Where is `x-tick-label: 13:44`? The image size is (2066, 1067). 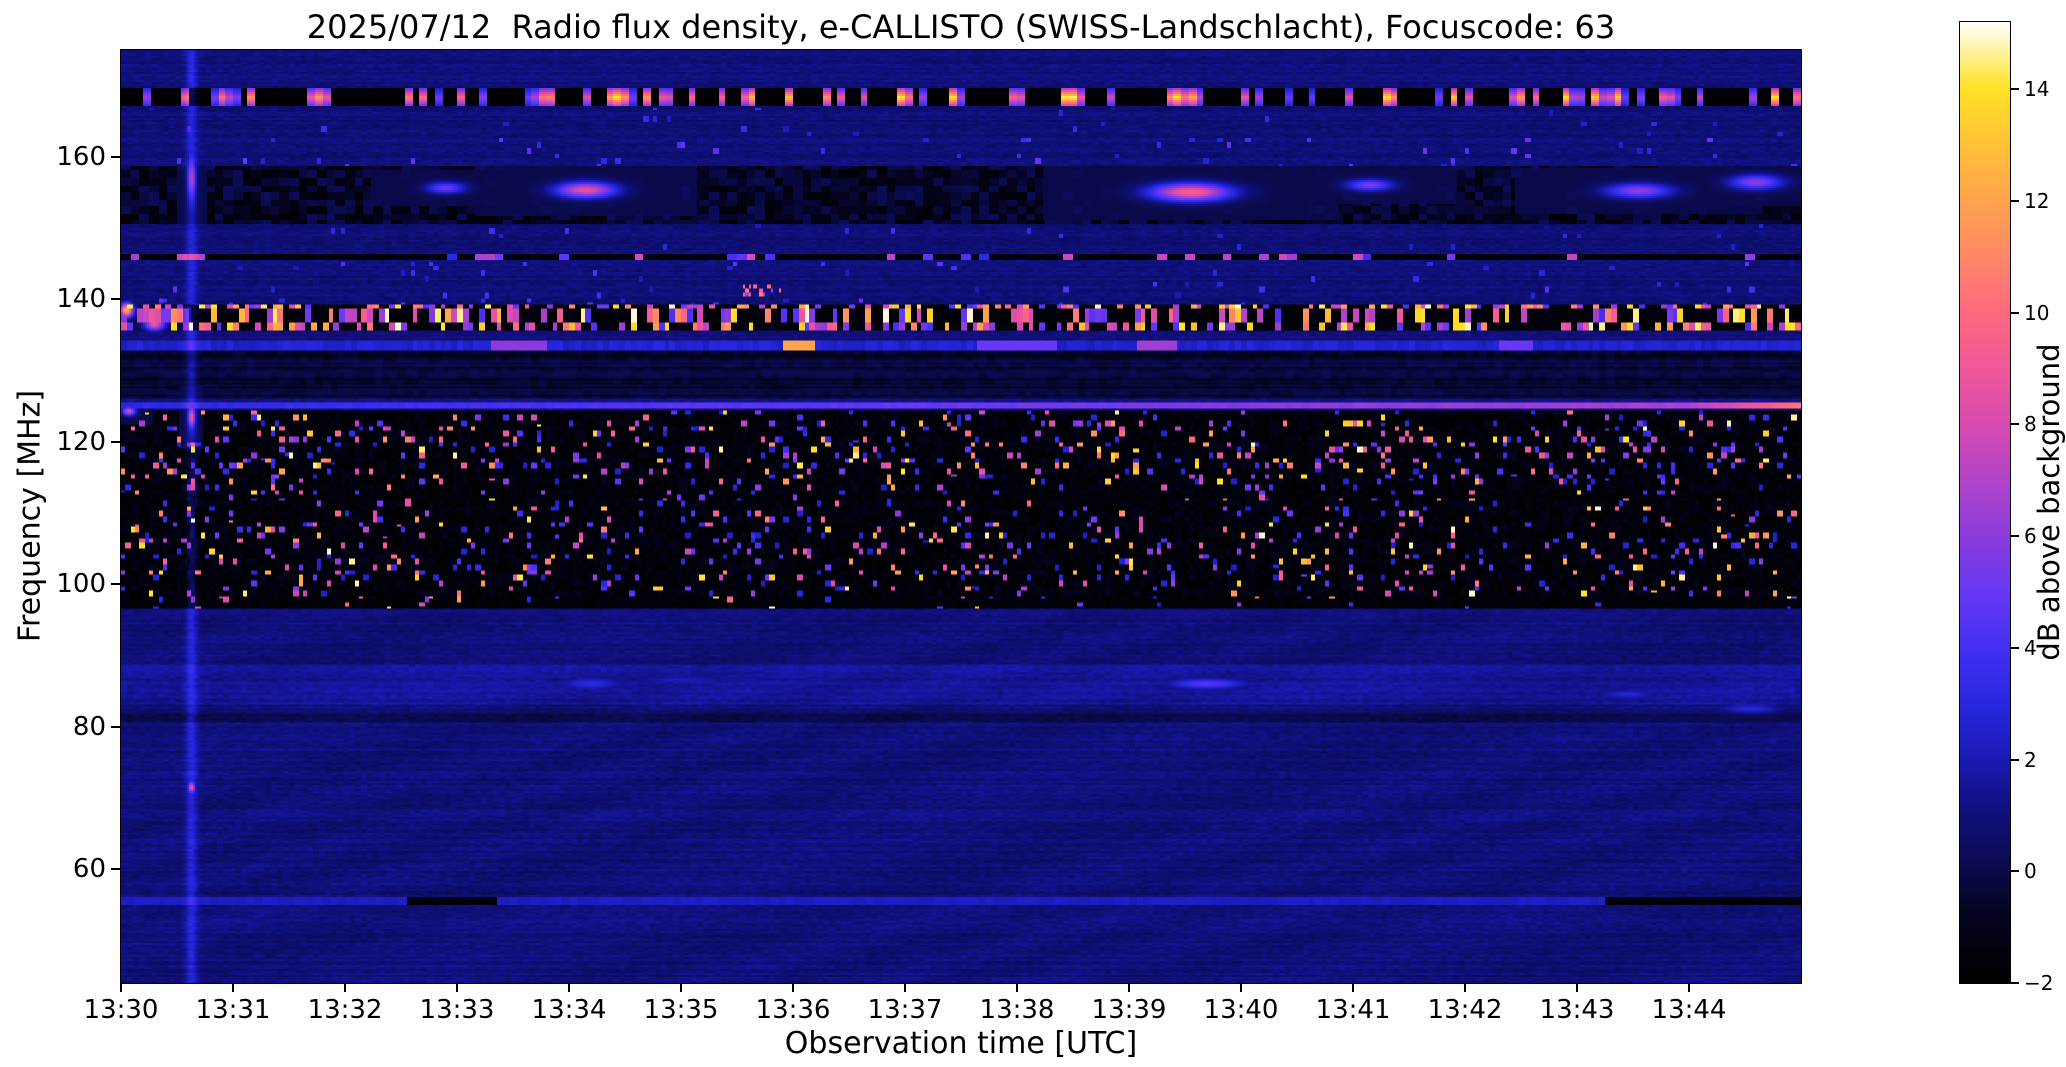
x-tick-label: 13:44 is located at coordinates (1689, 1010).